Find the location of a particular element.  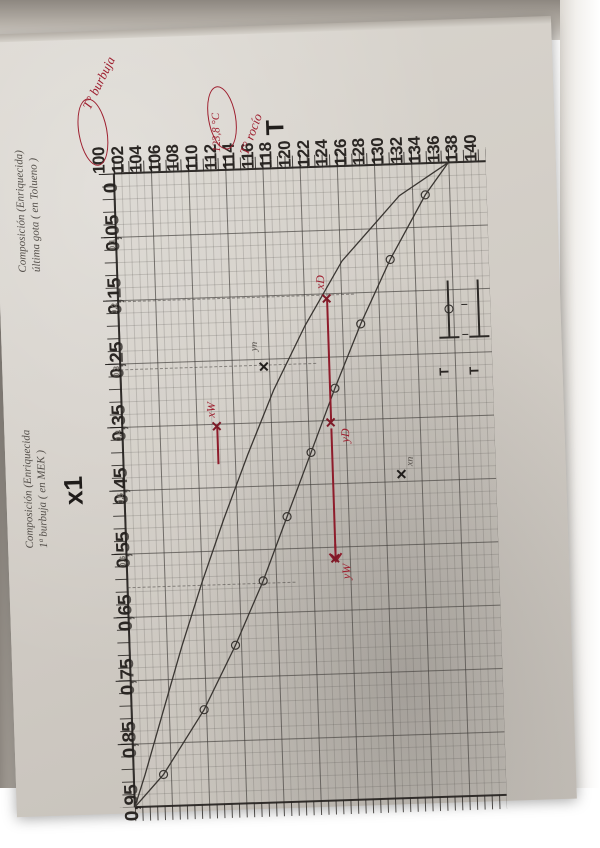

legend-line-series2 is located at coordinates (478, 307).